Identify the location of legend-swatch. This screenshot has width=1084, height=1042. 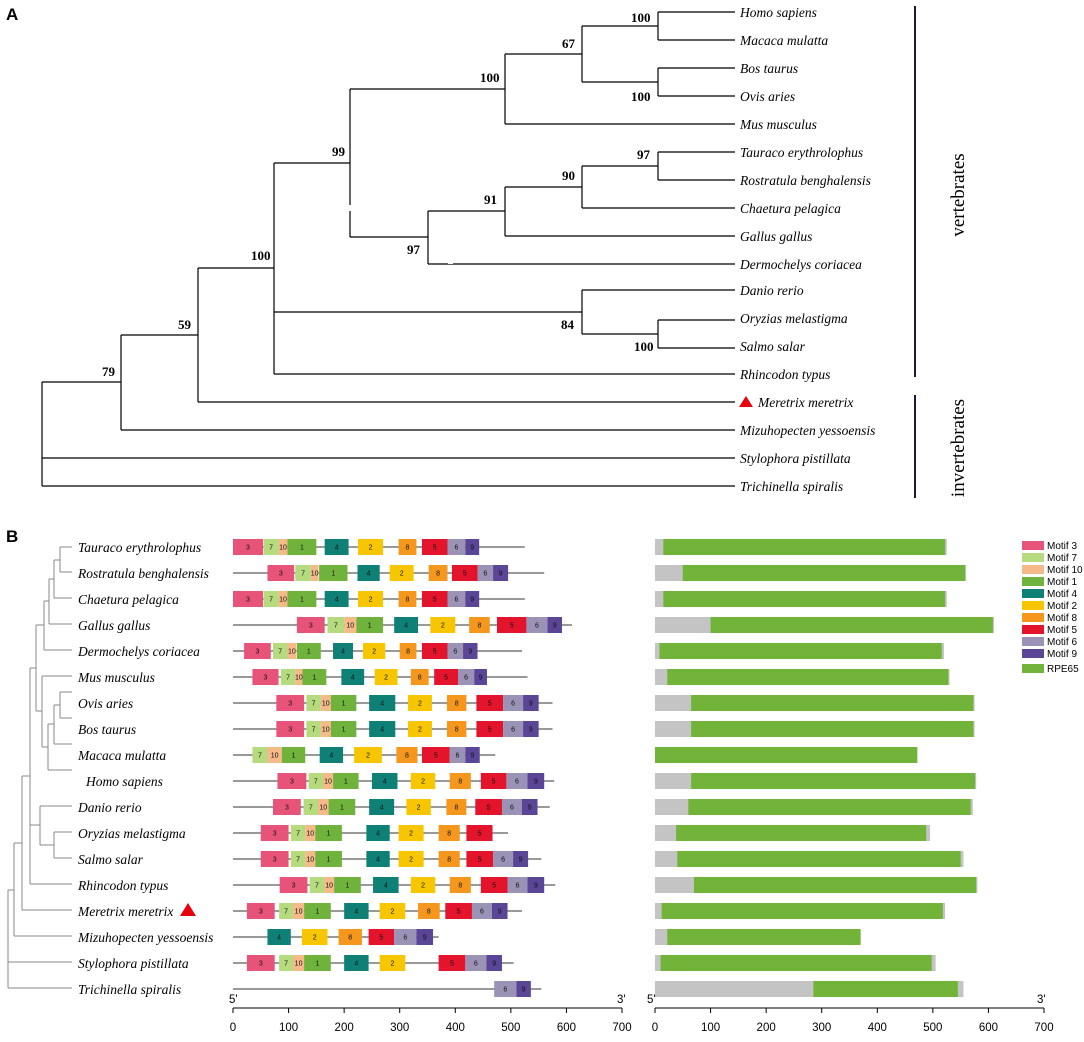
(1033, 605).